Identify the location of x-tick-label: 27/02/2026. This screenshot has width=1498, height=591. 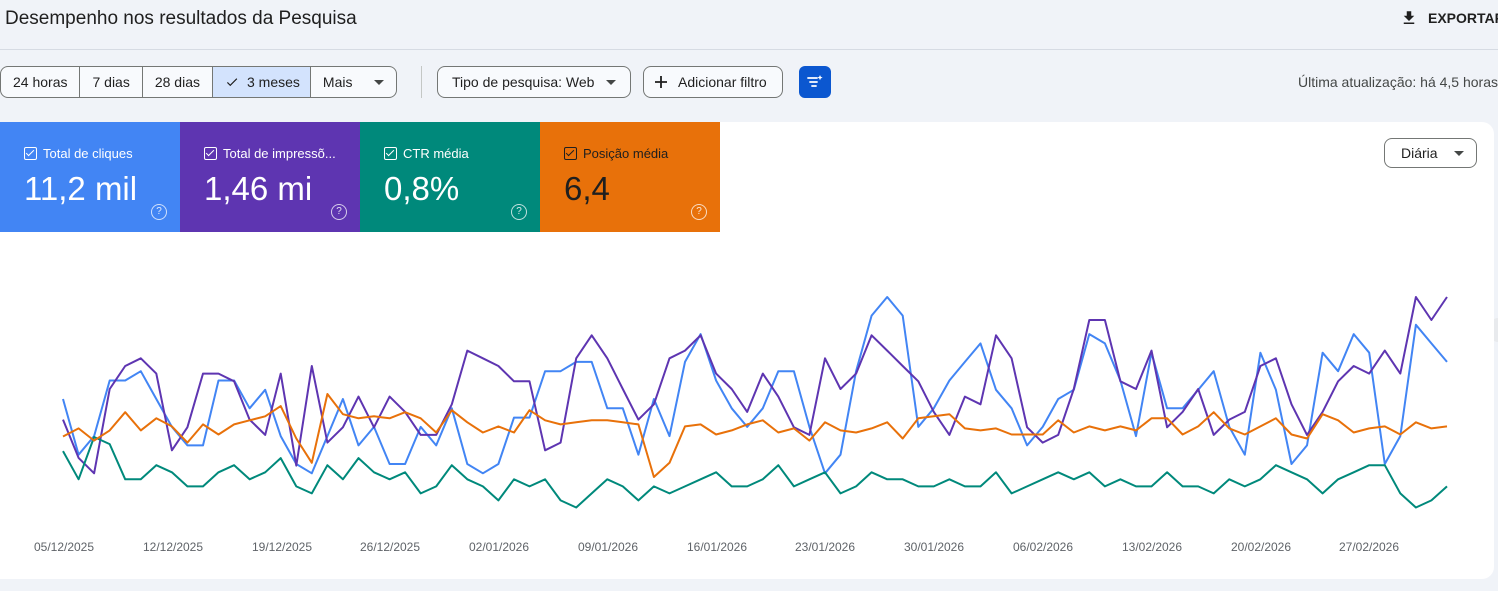
(1369, 547).